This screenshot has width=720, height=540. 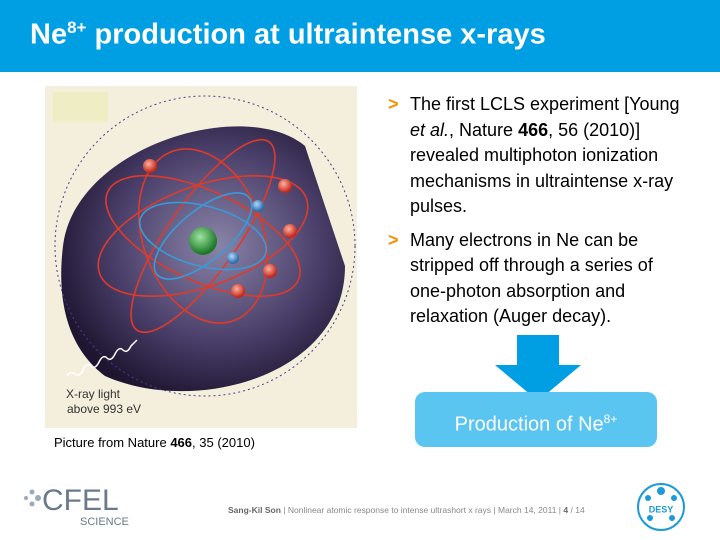 What do you see at coordinates (527, 510) in the screenshot?
I see `footer-date: March 14, 2011` at bounding box center [527, 510].